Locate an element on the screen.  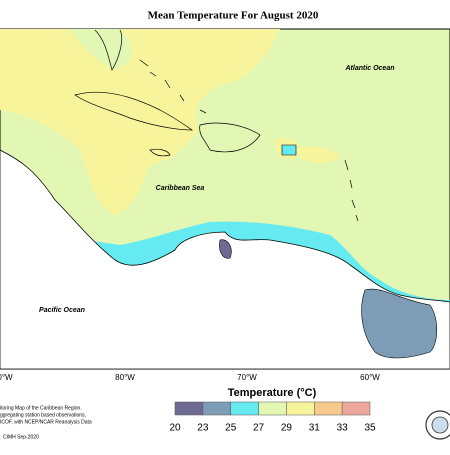
map-title: Mean Temperature For August 2020 is located at coordinates (233, 16).